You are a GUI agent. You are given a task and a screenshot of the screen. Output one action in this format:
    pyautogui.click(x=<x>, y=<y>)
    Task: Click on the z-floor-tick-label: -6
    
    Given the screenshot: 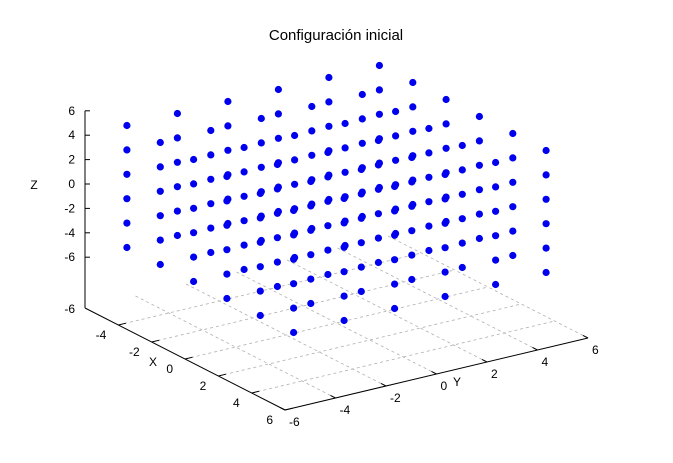 What is the action you would take?
    pyautogui.click(x=69, y=309)
    